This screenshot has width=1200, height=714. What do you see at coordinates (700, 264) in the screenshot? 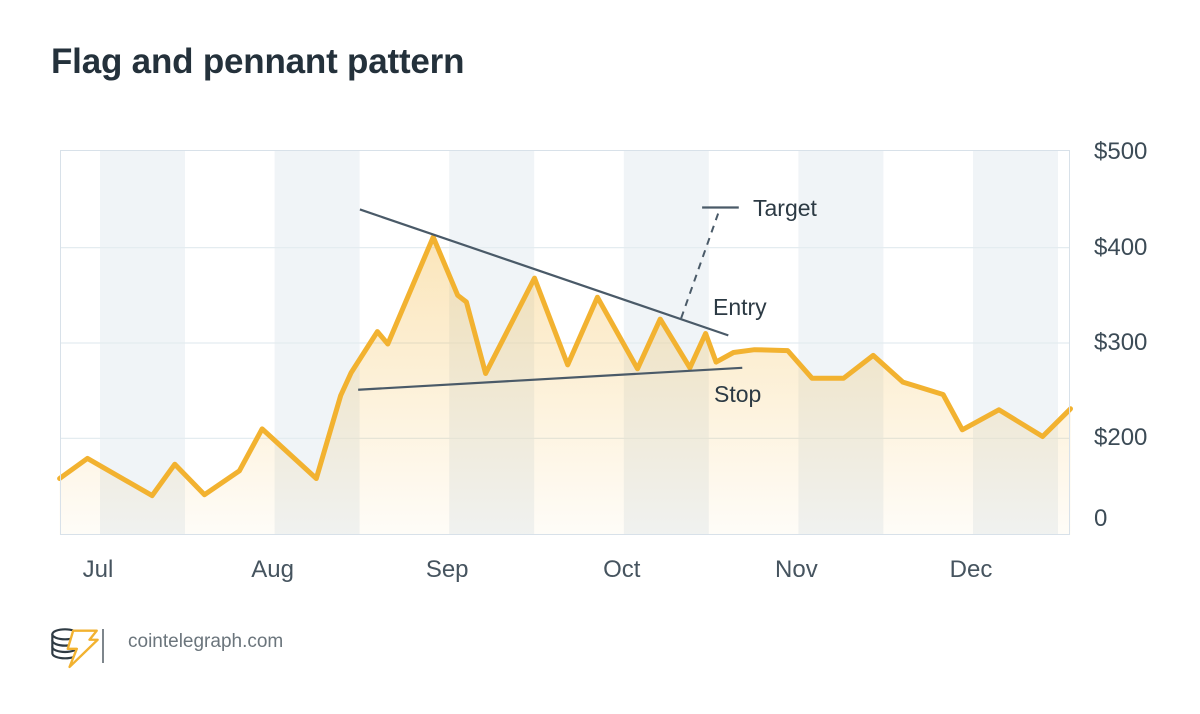
I see `breakout-dashed-line` at bounding box center [700, 264].